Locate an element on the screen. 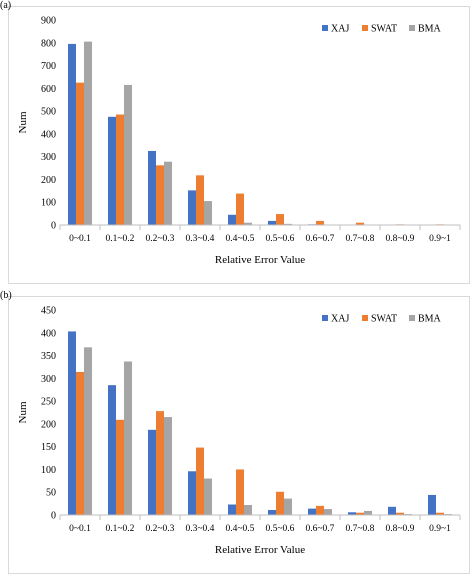  panel-label: (b) is located at coordinates (6, 295).